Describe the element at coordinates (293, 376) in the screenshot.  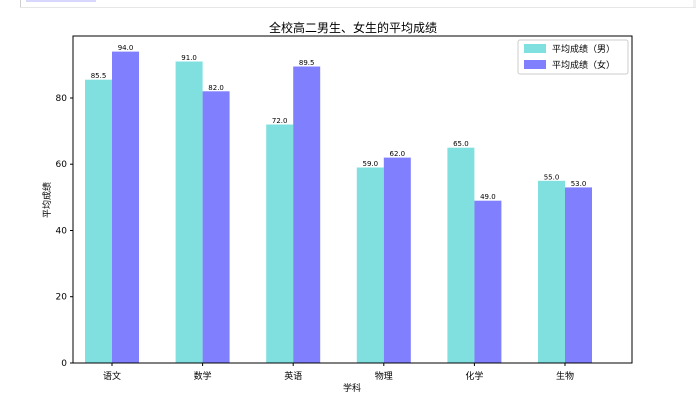
I see `x-tick-label-2: 英语` at that location.